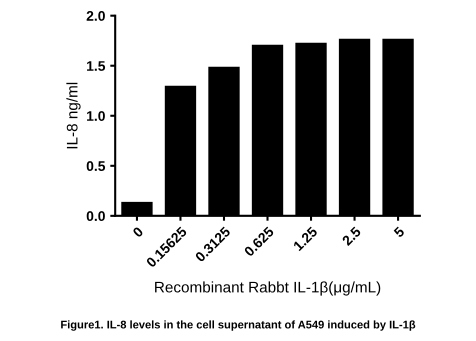  What do you see at coordinates (267, 288) in the screenshot?
I see `x-axis-title: Recombinant Rabbt IL-1β(μg/mL)` at bounding box center [267, 288].